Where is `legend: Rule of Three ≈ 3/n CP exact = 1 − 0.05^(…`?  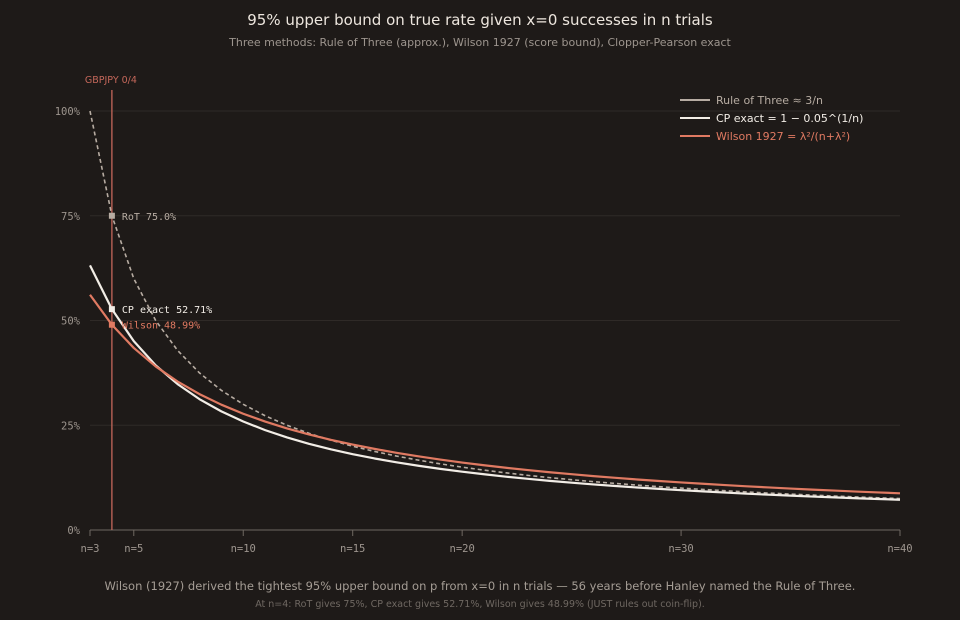
legend: Rule of Three ≈ 3/n CP exact = 1 − 0.05^(… is located at coordinates (771, 118).